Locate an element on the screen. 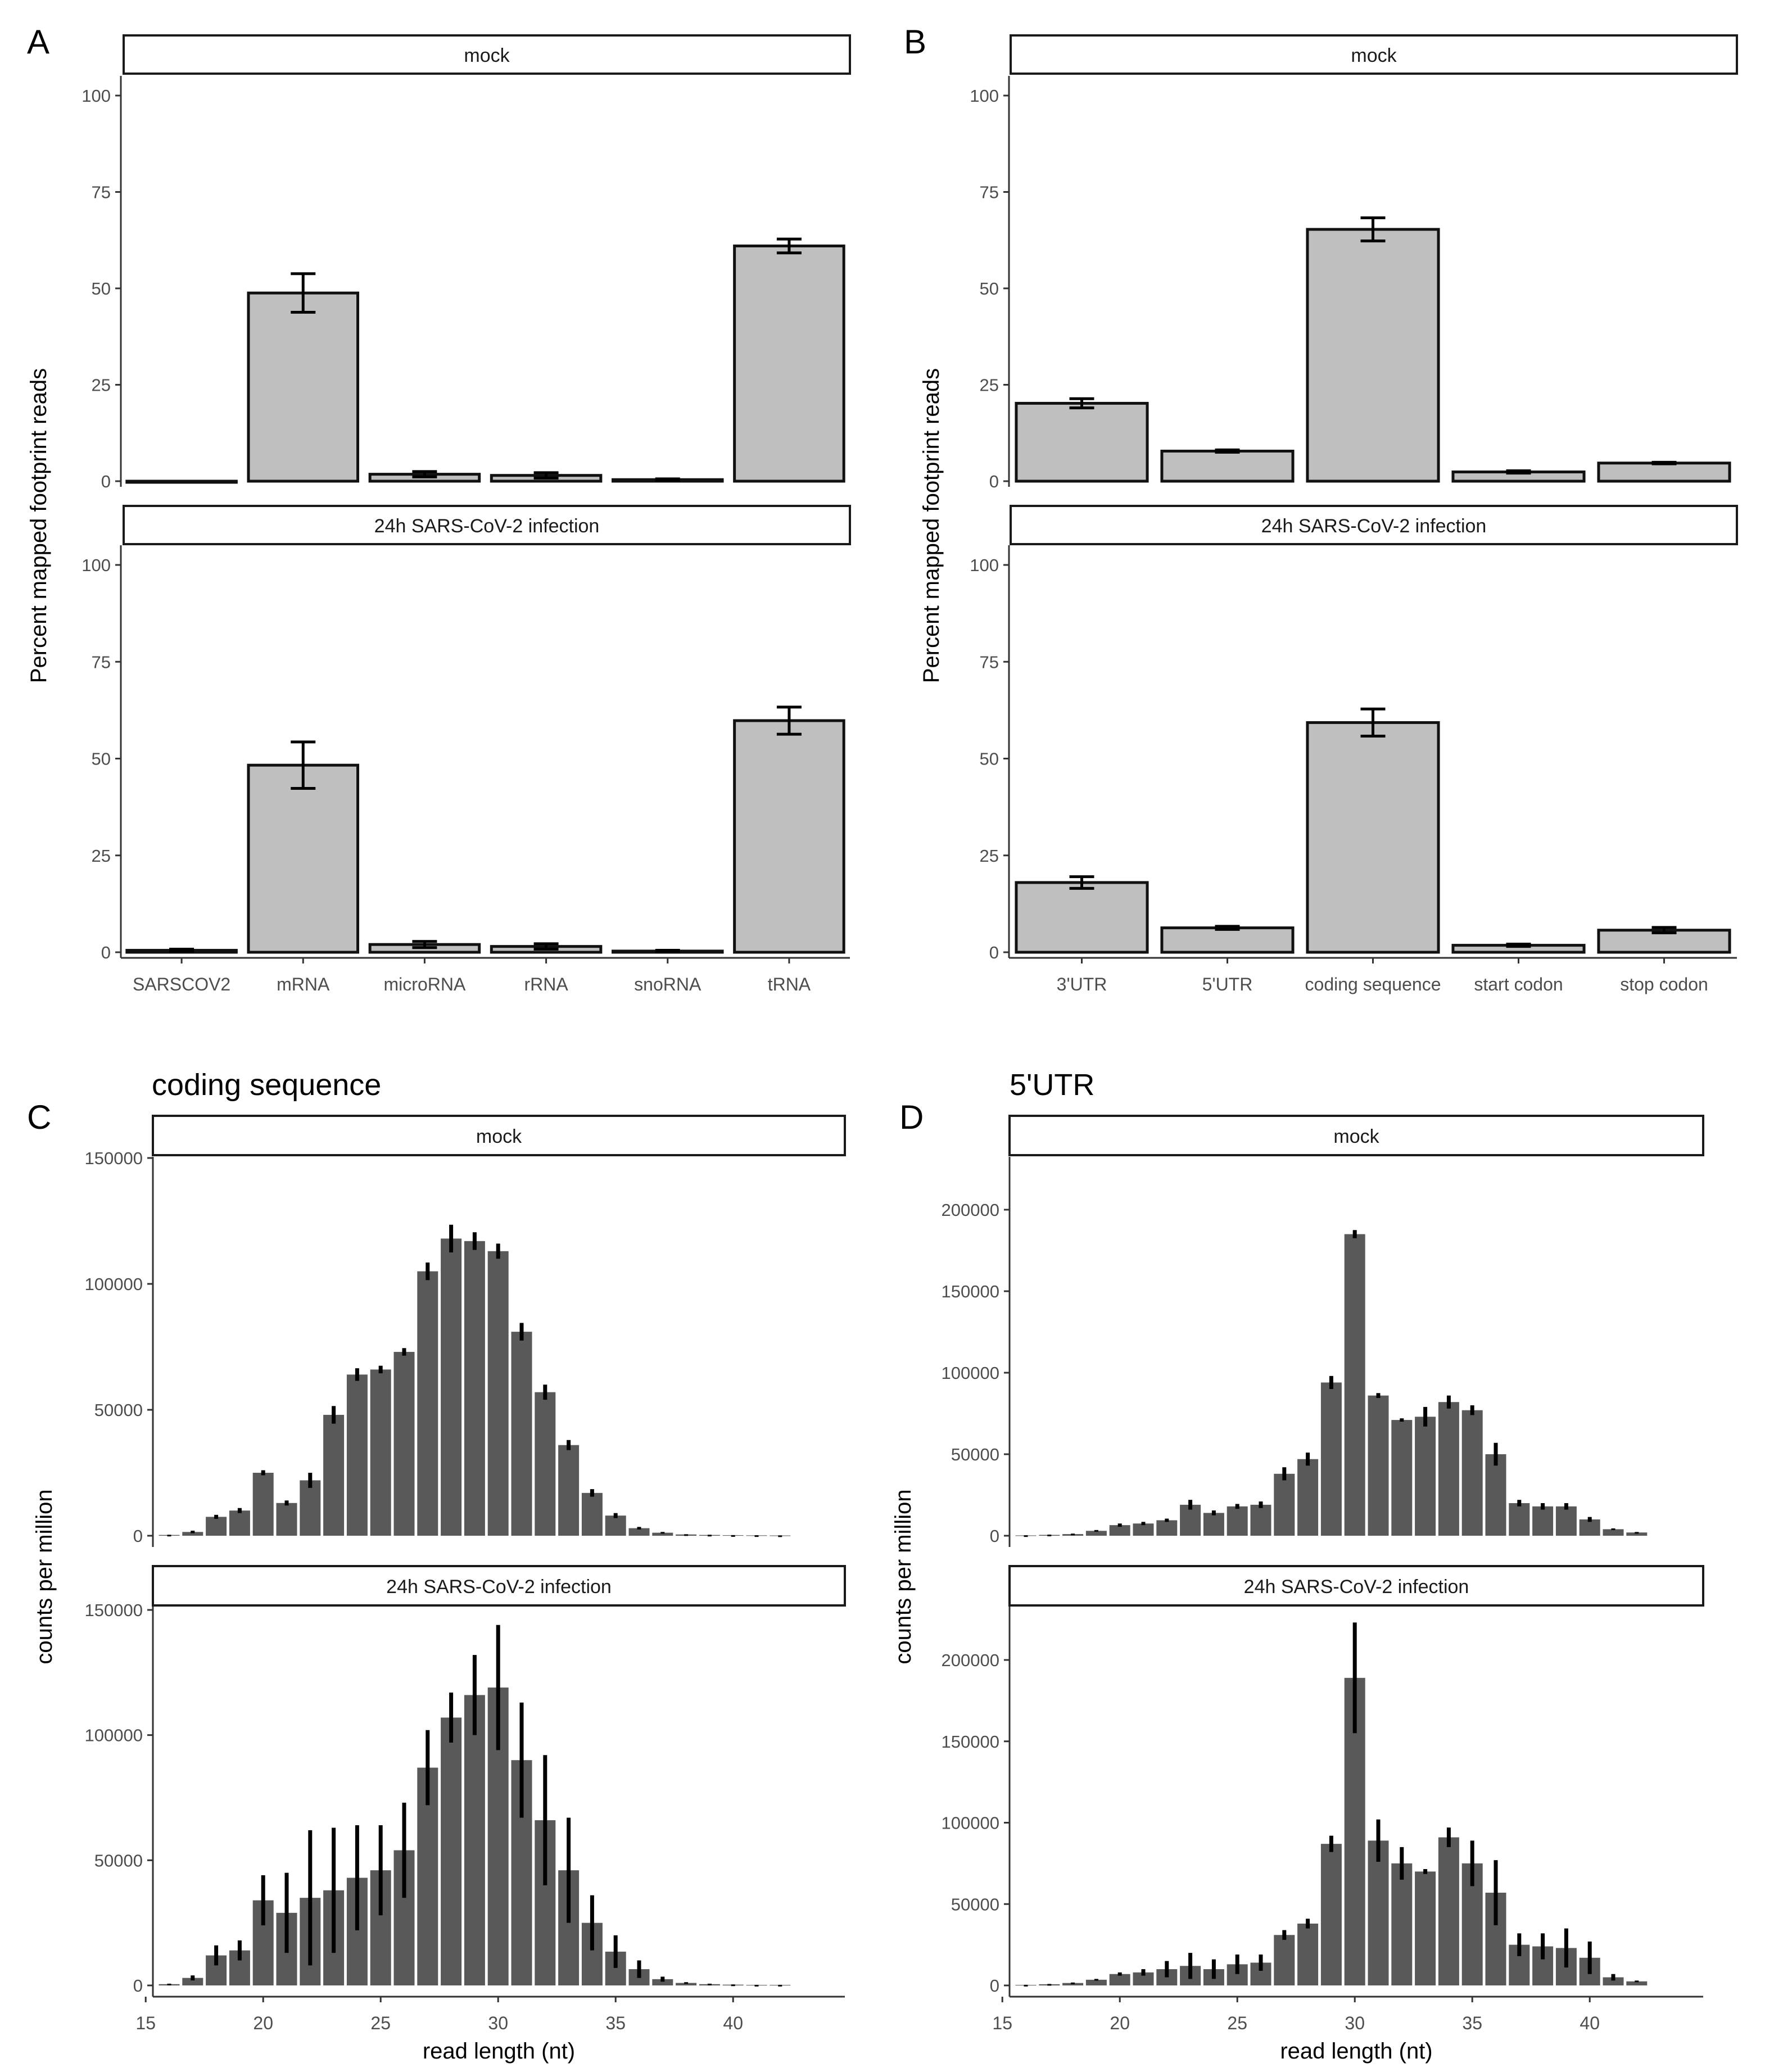  x-tick-label: start codon is located at coordinates (1518, 984).